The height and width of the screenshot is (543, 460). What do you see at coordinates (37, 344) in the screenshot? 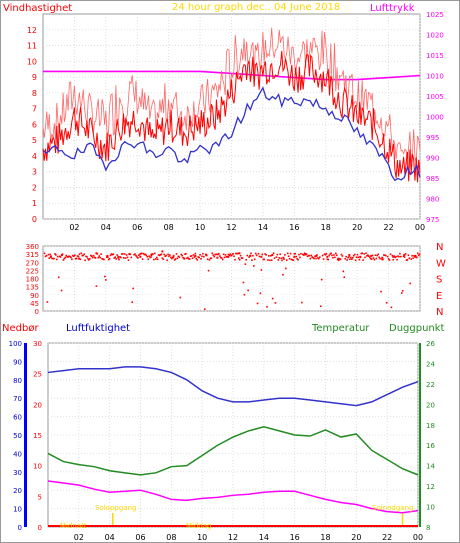
I see `precip-tick-label: 30` at bounding box center [37, 344].